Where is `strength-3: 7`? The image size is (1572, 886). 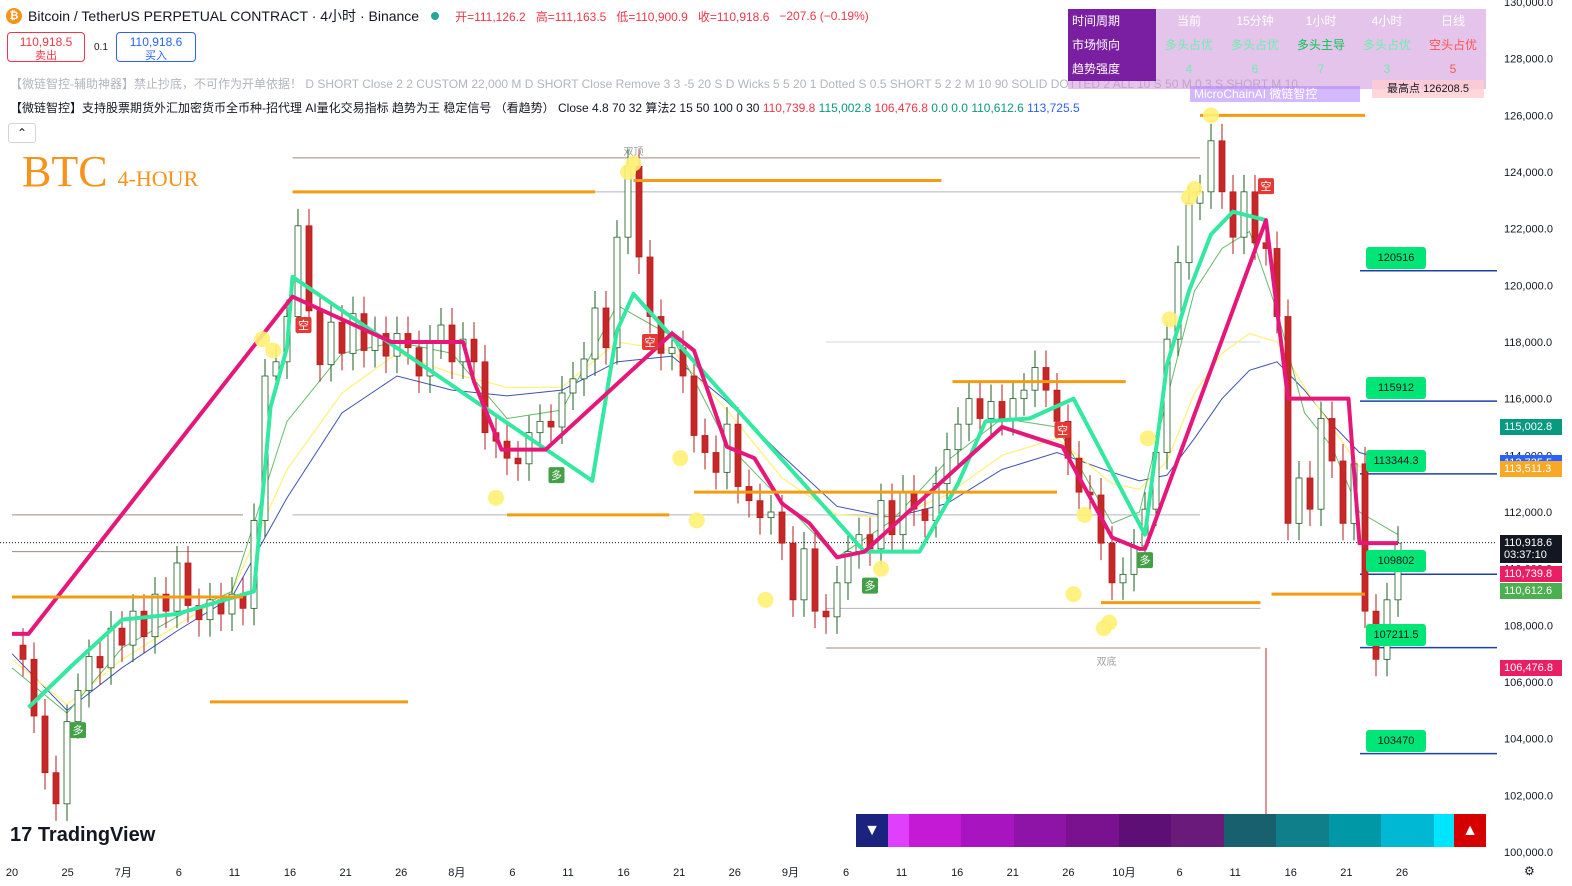 strength-3: 7 is located at coordinates (1321, 69).